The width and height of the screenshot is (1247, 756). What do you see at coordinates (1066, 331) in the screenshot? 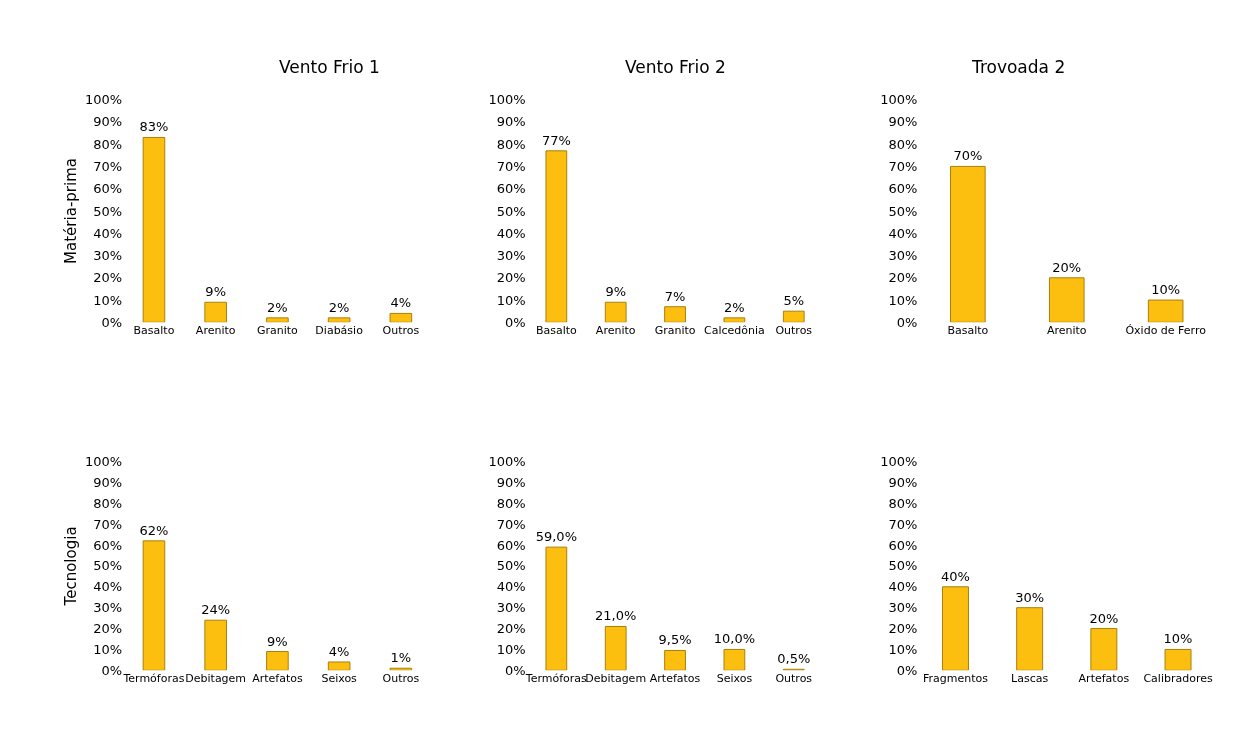
I see `x-tick-label: Arenito` at bounding box center [1066, 331].